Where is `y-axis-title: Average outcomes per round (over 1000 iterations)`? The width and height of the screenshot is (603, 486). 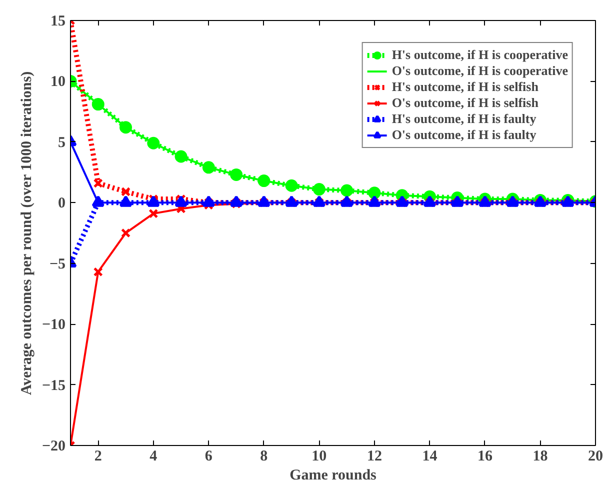
y-axis-title: Average outcomes per round (over 1000 iterations) is located at coordinates (26, 233).